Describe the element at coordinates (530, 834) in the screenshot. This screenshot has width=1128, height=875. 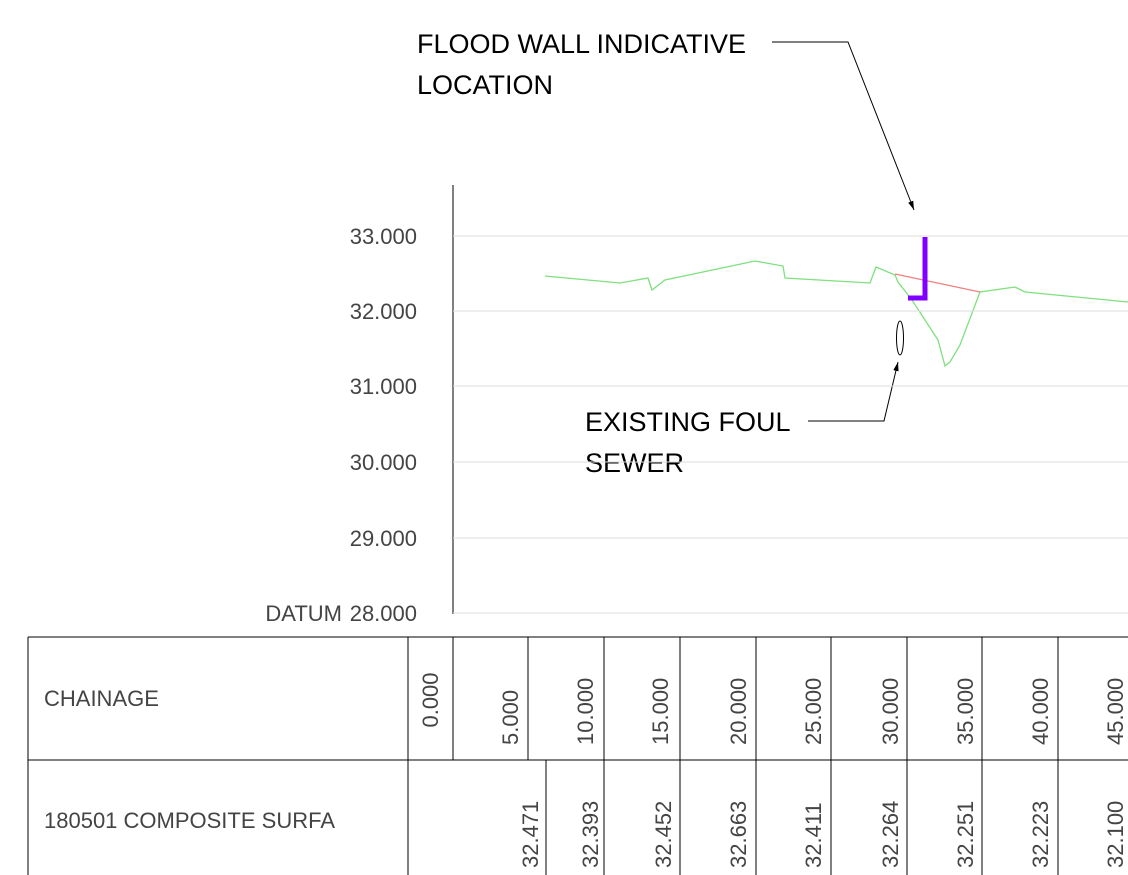
I see `level-value: 32.471` at that location.